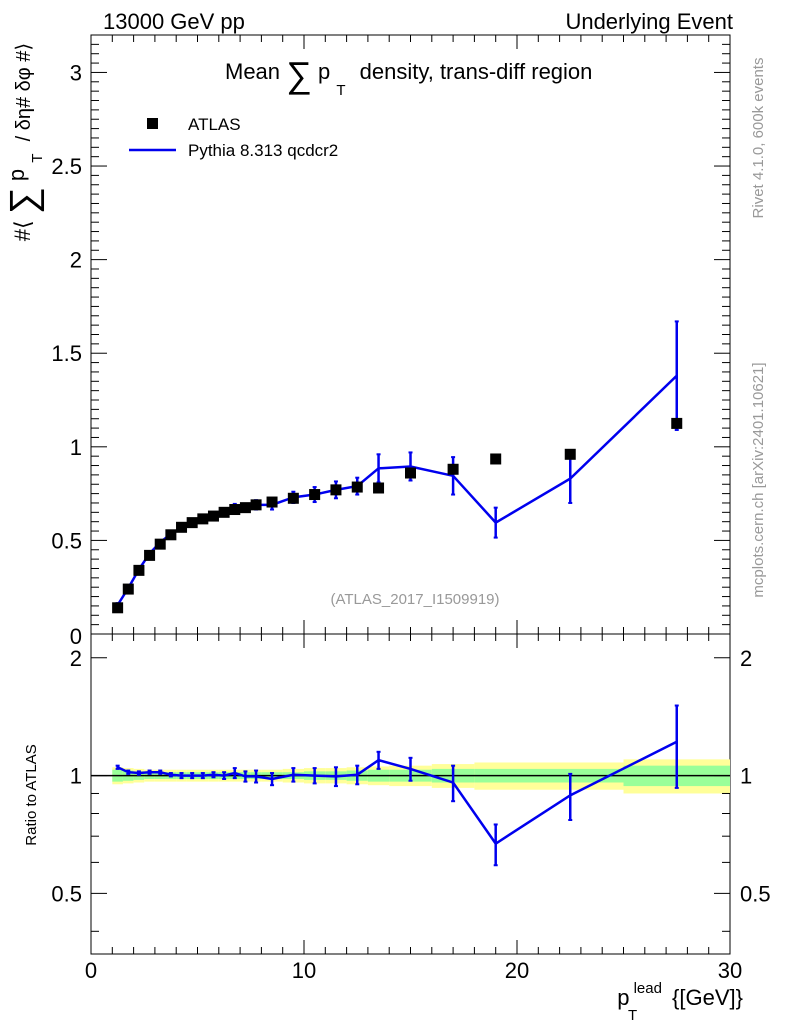 The image size is (786, 1024). Describe the element at coordinates (66, 540) in the screenshot. I see `main-ytick-label: 0.5` at that location.